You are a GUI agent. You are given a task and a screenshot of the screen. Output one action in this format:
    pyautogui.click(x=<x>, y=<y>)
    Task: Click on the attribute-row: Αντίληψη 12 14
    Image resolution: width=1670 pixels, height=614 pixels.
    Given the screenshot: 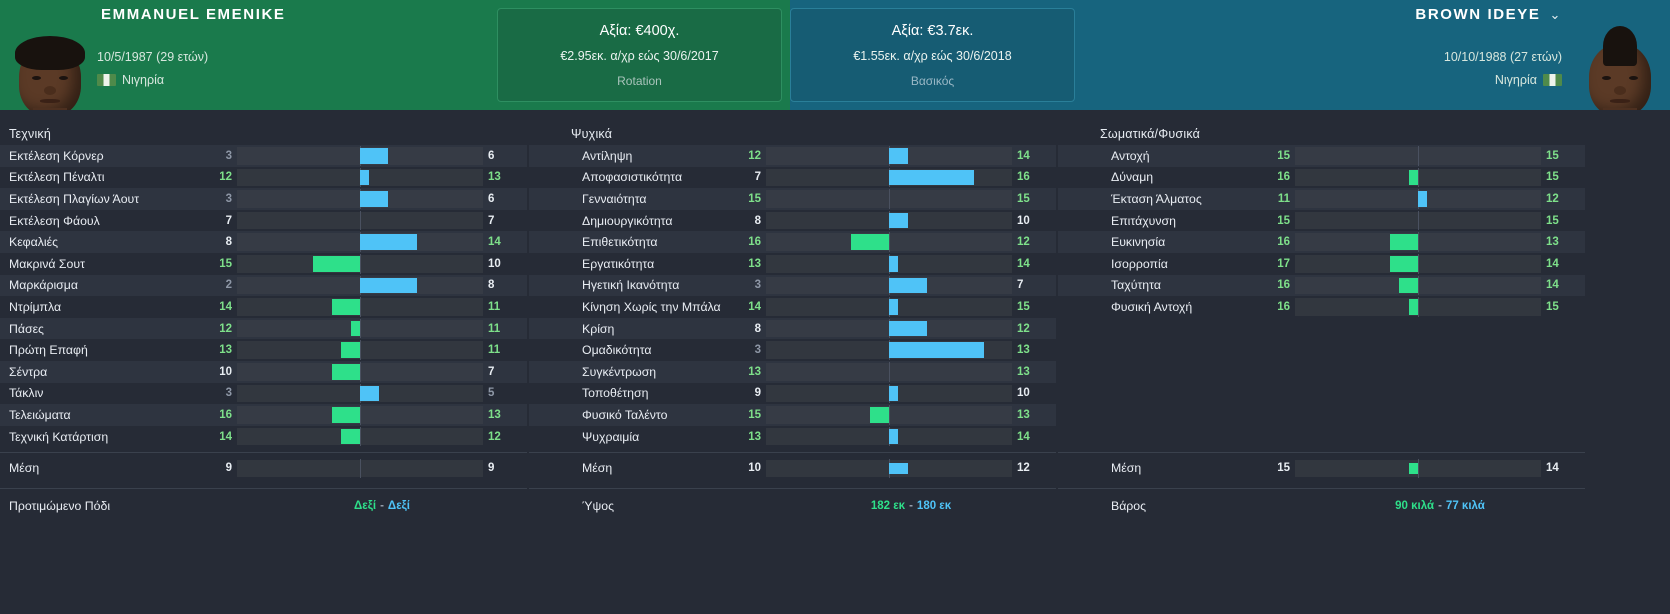 What is the action you would take?
    pyautogui.click(x=792, y=156)
    